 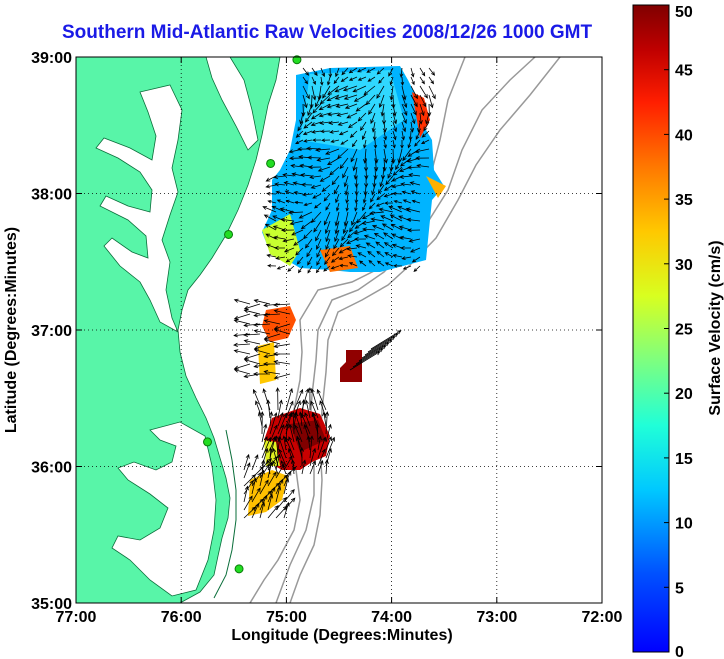 I want to click on colorbar-tick-label: 40, so click(x=684, y=135).